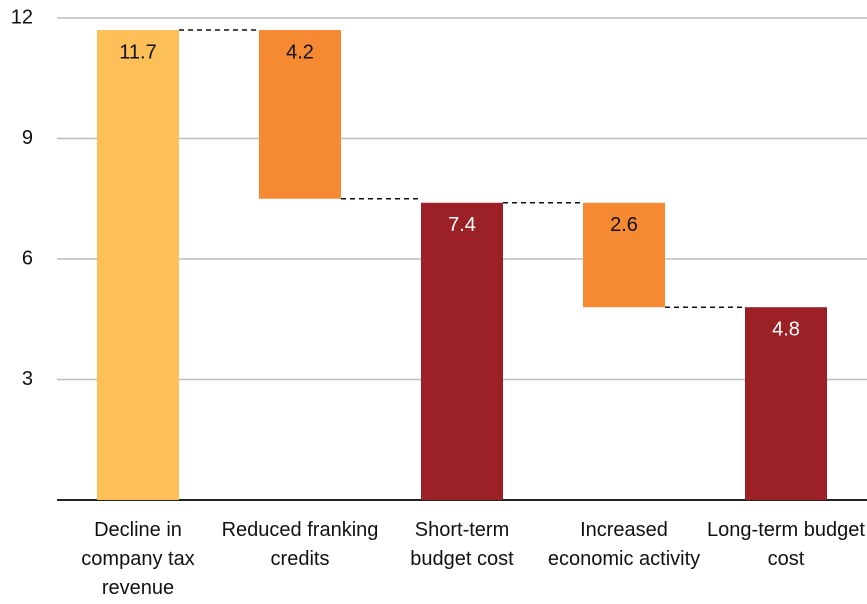  What do you see at coordinates (624, 544) in the screenshot?
I see `x-tick-label: Increased economic activity` at bounding box center [624, 544].